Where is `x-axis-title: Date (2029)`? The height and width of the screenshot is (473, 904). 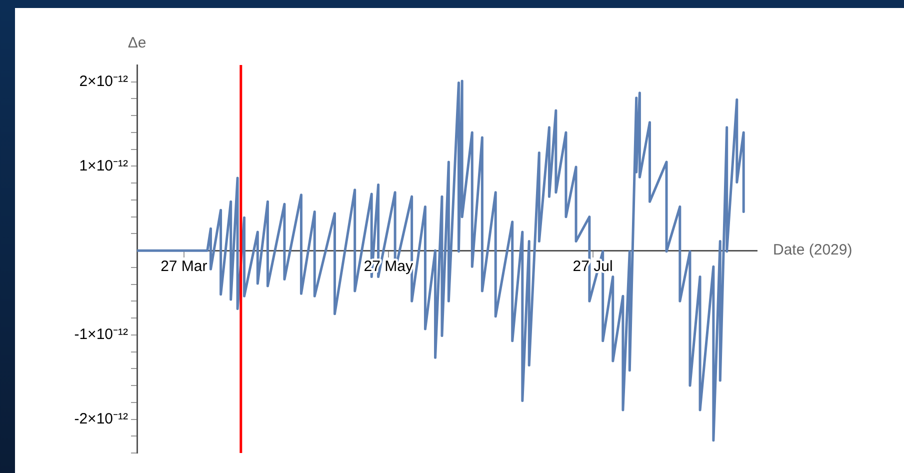
x-axis-title: Date (2029) is located at coordinates (812, 250).